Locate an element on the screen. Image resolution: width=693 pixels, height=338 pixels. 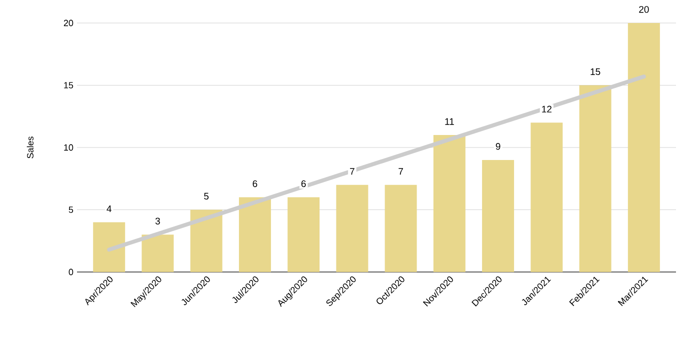
y-tick-label: 5 is located at coordinates (71, 209).